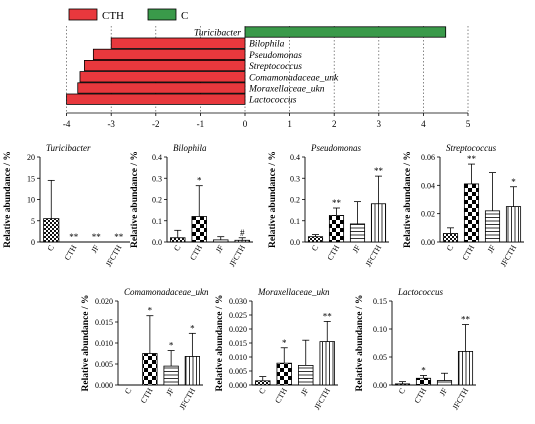 This screenshot has width=535, height=424. Describe the element at coordinates (68, 148) in the screenshot. I see `panel-title: Turicibacter` at that location.